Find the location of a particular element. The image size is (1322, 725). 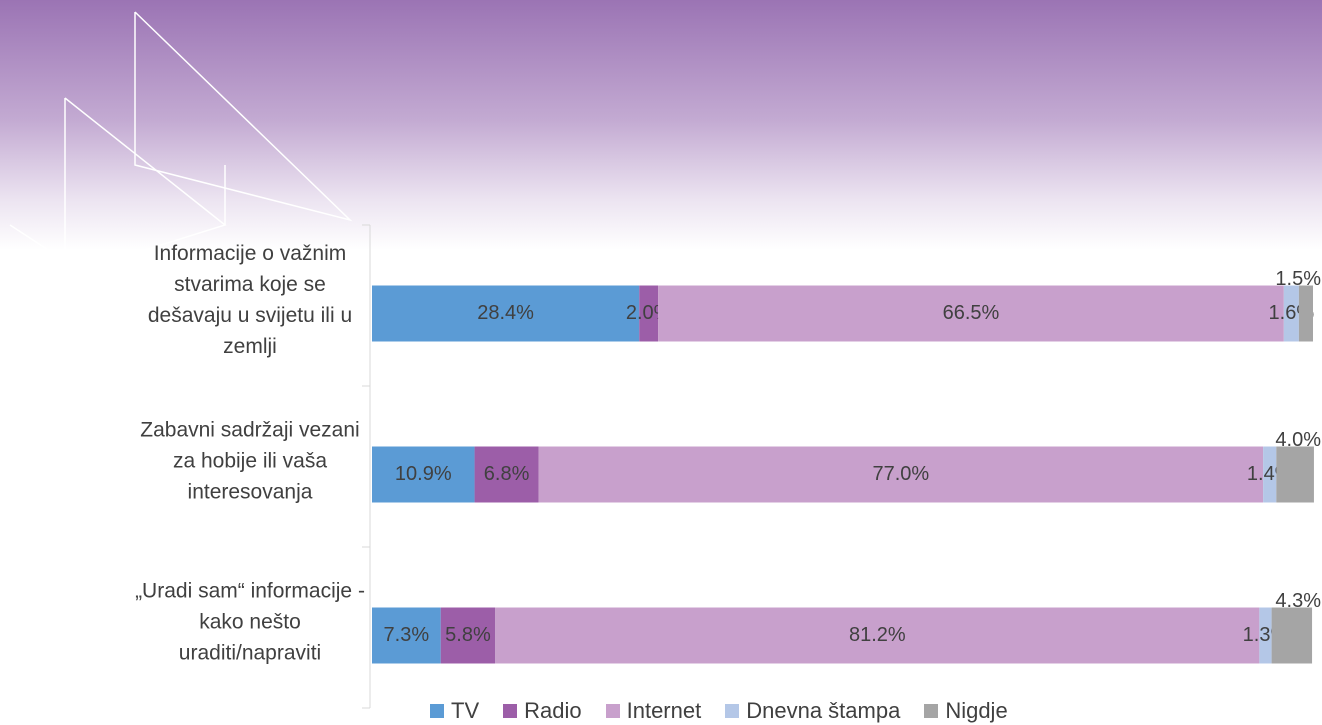

legend-item: Radio is located at coordinates (542, 711).